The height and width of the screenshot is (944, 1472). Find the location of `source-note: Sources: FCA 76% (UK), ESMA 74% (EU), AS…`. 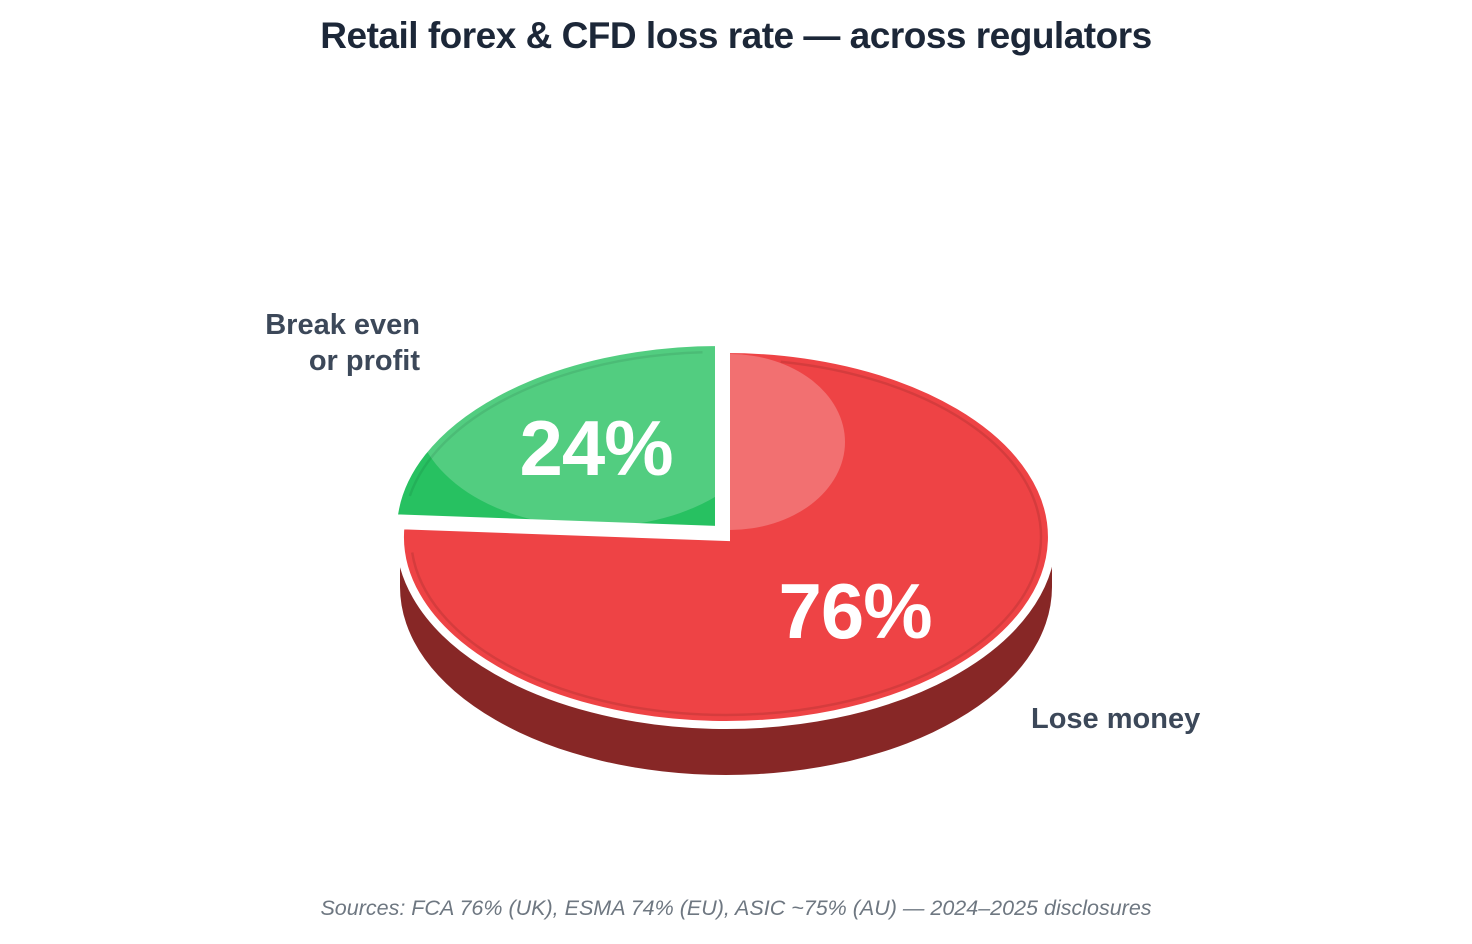

source-note: Sources: FCA 76% (UK), ESMA 74% (EU), AS… is located at coordinates (736, 908).